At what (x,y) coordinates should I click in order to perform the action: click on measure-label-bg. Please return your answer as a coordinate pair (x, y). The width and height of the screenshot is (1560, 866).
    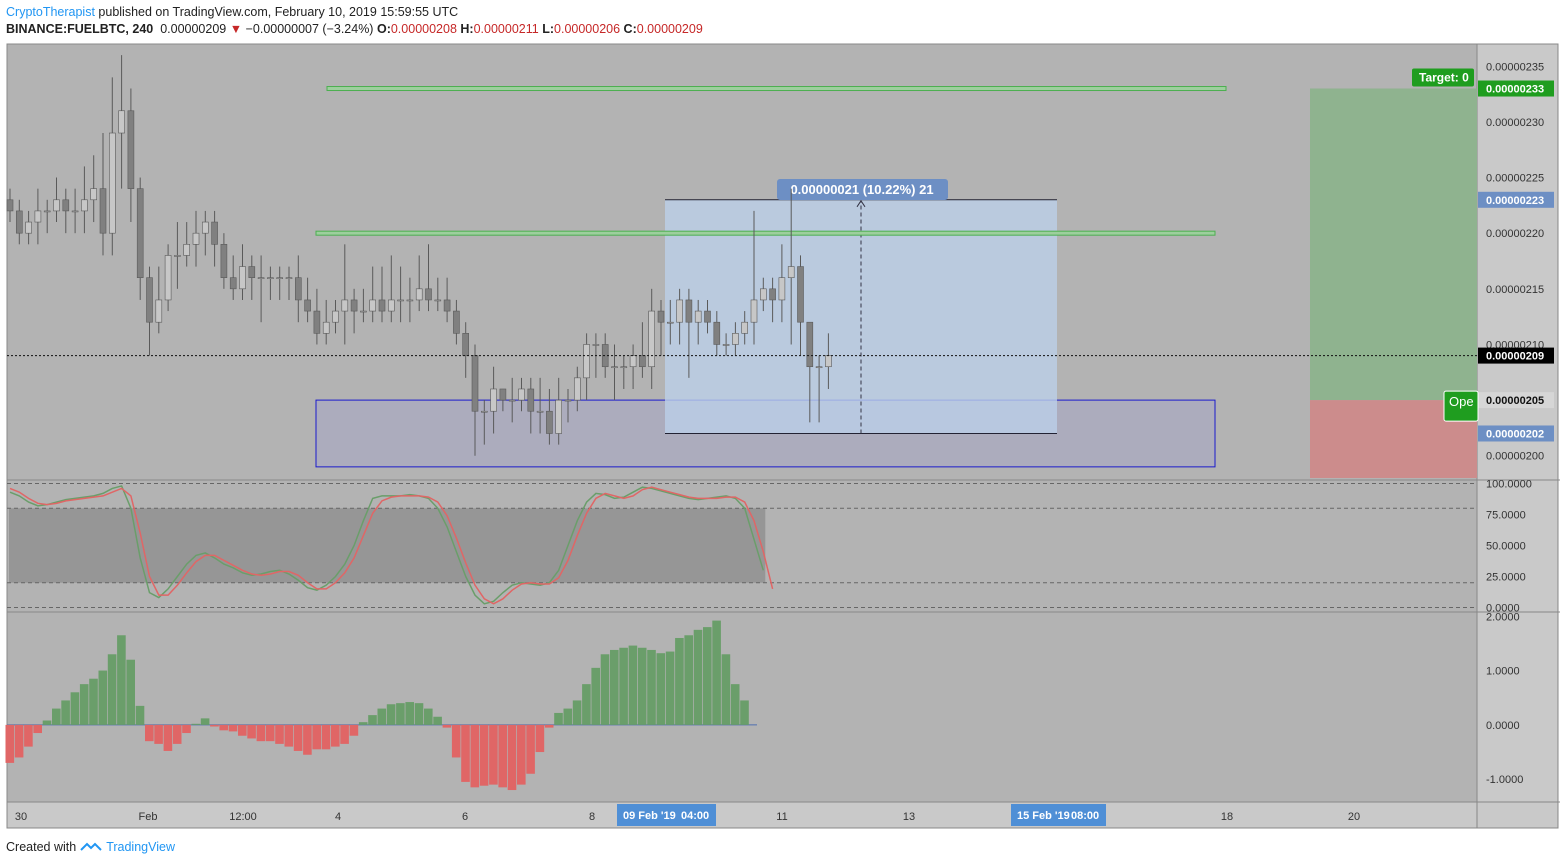
    Looking at the image, I should click on (862, 189).